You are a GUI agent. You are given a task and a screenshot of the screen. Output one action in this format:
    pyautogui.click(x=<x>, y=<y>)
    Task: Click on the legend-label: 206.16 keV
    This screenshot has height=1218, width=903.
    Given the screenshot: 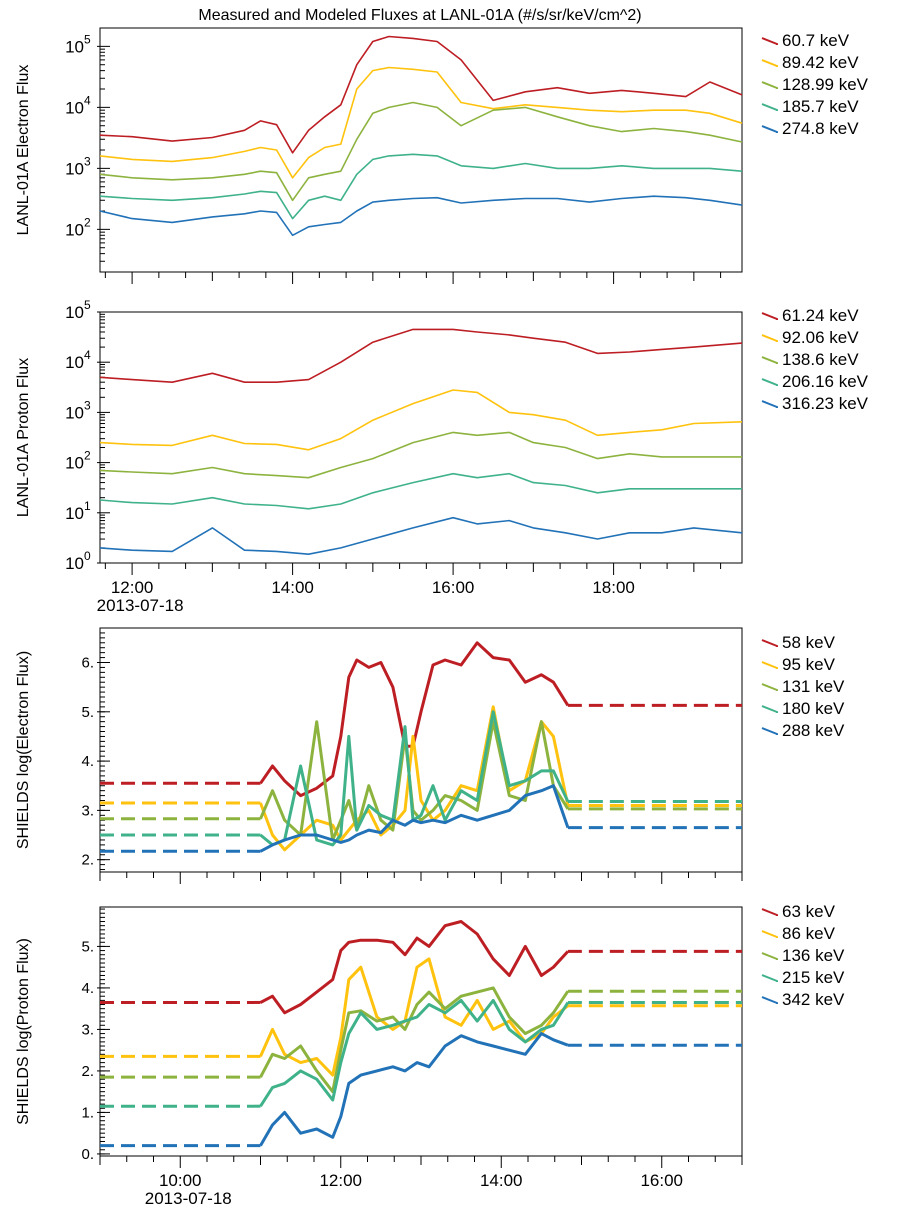 What is the action you would take?
    pyautogui.click(x=825, y=381)
    